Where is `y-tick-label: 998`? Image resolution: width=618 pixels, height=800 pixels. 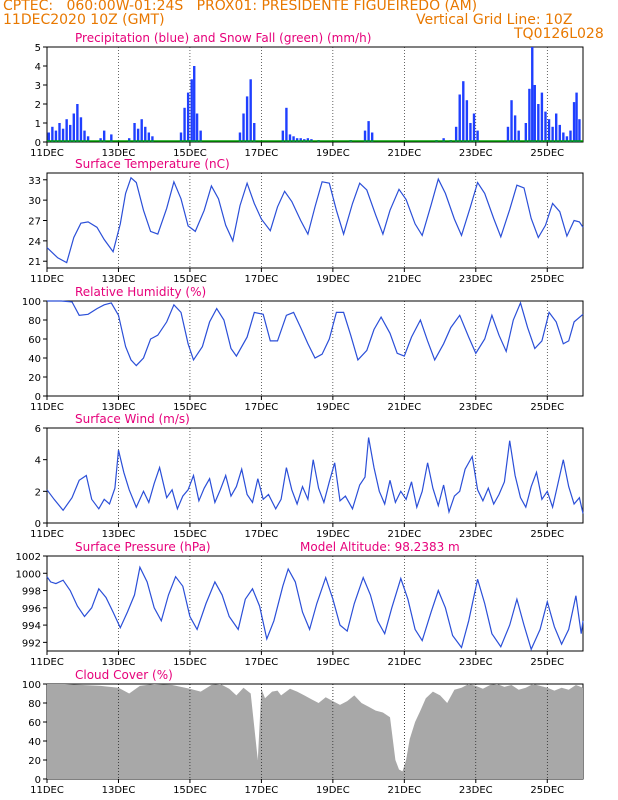
y-tick-label: 998 is located at coordinates (31, 592).